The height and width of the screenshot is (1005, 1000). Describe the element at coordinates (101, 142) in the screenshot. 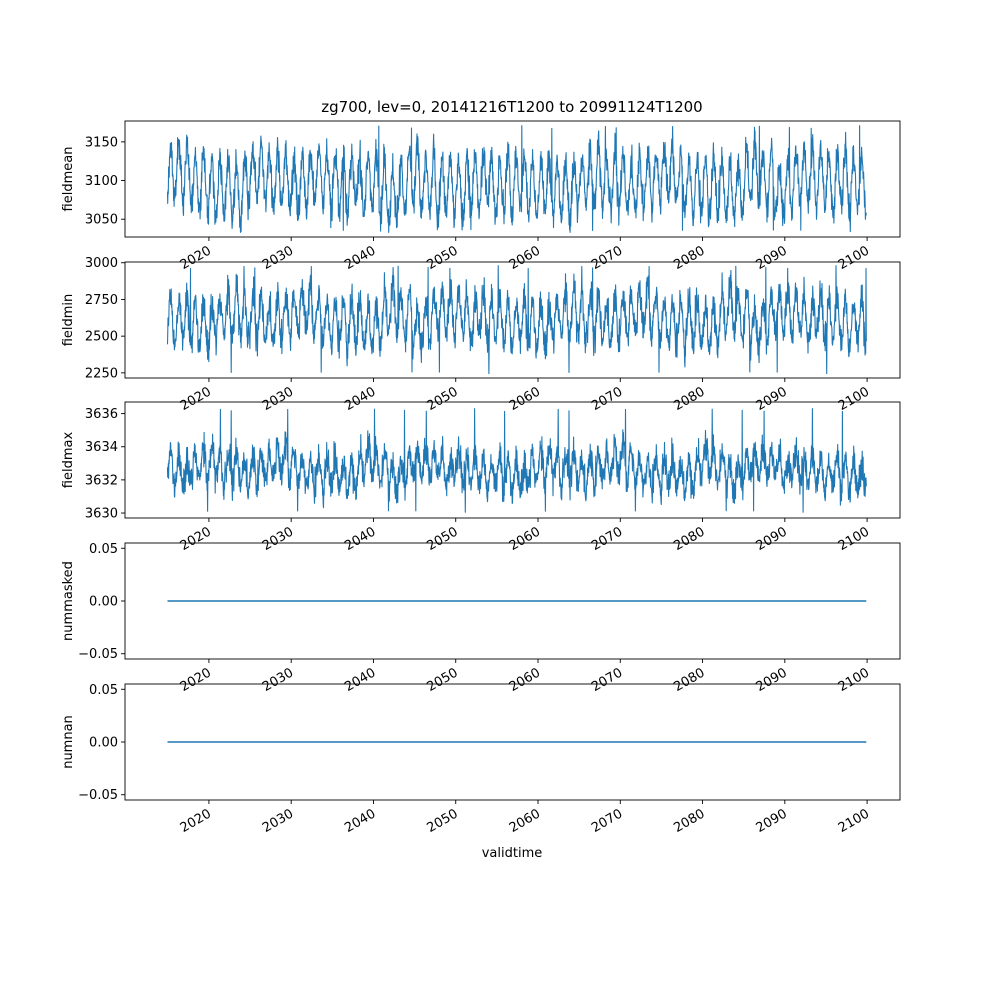

I see `y-tick-label: 3150` at that location.